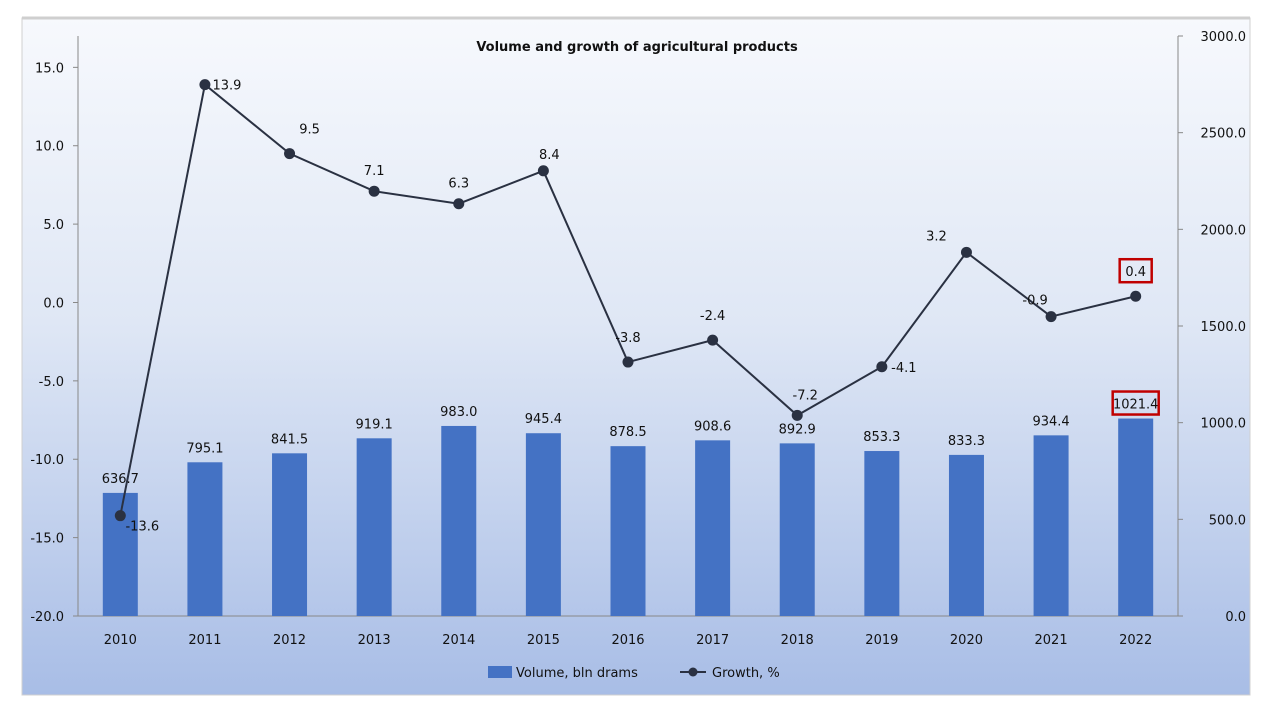 The image size is (1280, 724). I want to click on legend-label-growth: Growth, %, so click(746, 673).